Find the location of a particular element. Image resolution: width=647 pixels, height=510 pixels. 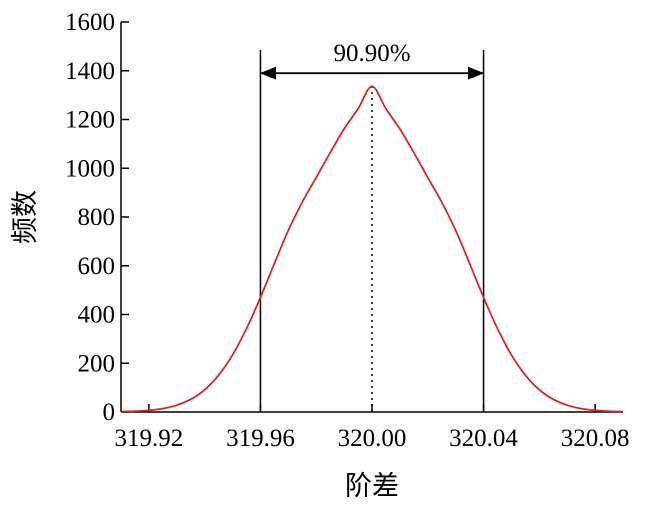

y-tick-label: 1400 is located at coordinates (90, 71).